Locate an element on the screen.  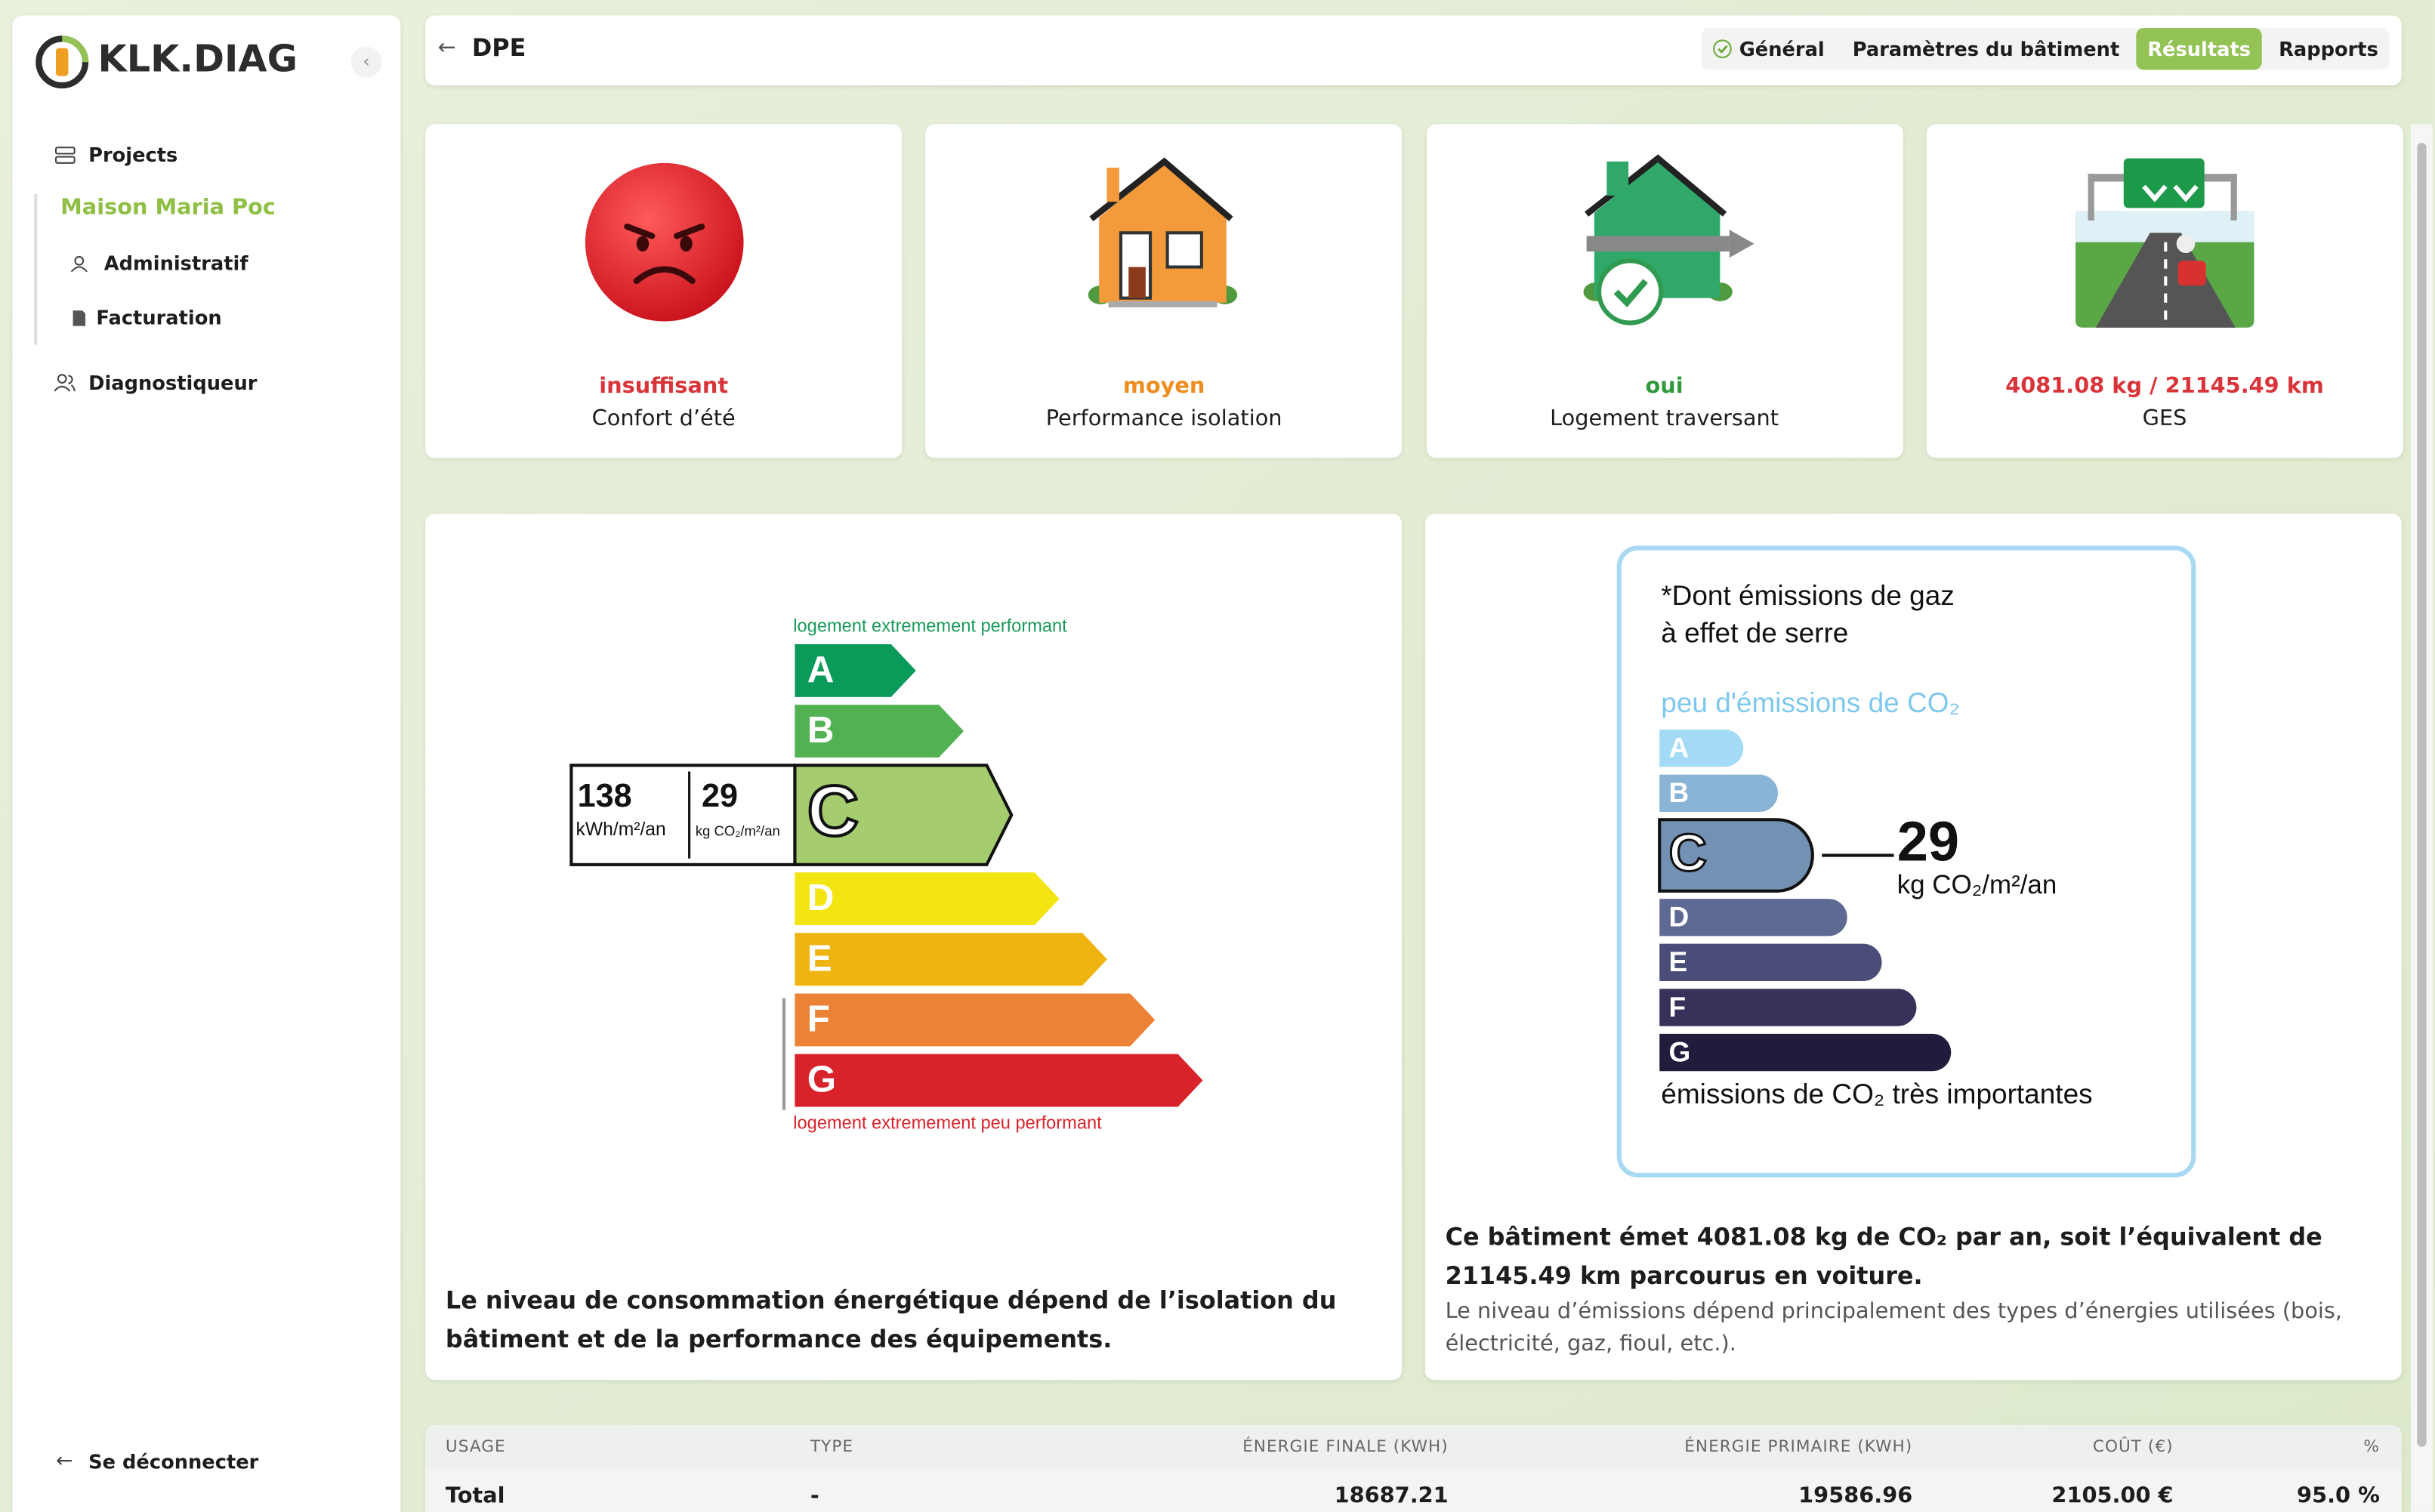
users-icon is located at coordinates (65, 383).